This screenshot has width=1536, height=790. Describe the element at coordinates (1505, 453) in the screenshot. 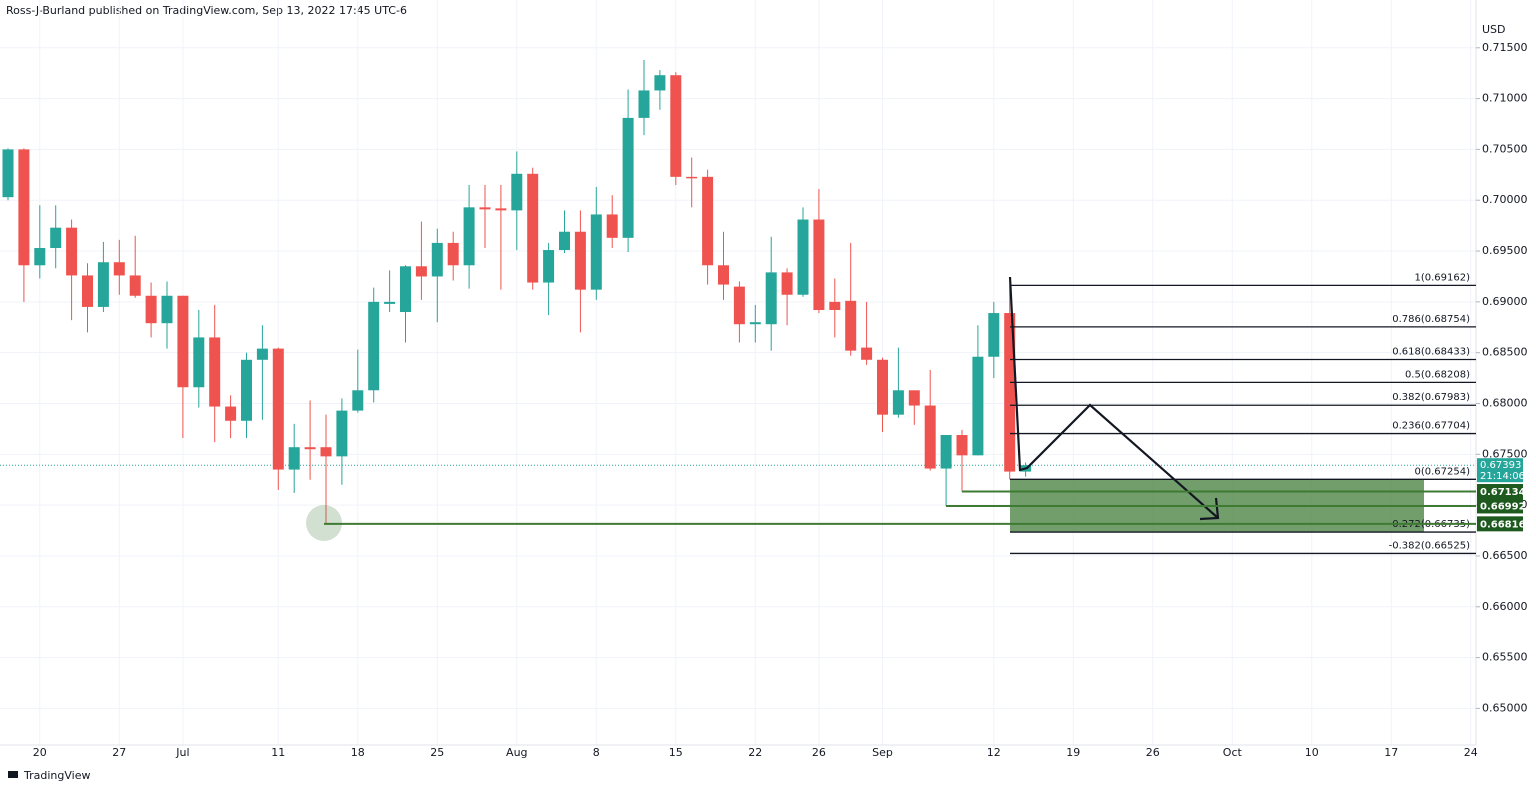

I see `y-tick-label: 0.67500` at that location.